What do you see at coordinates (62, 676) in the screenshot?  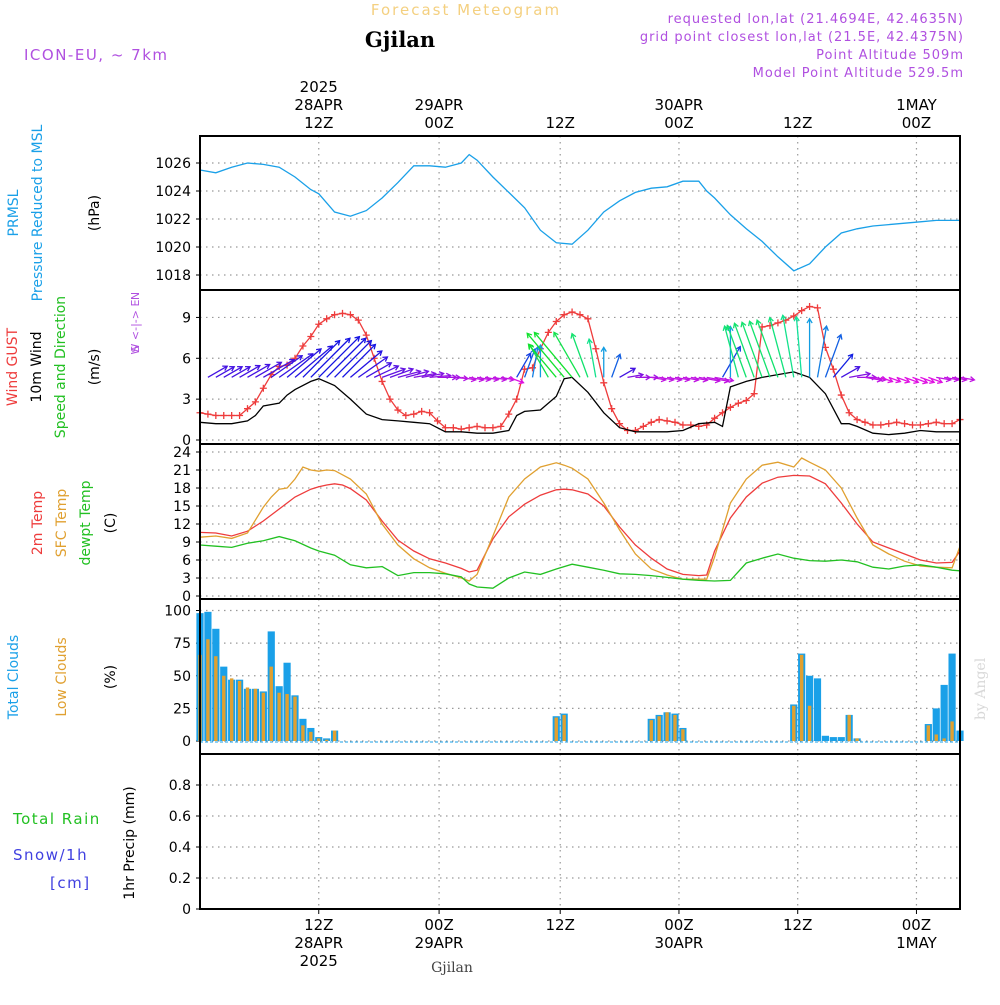 I see `clouds-ylabel: Low Clouds` at bounding box center [62, 676].